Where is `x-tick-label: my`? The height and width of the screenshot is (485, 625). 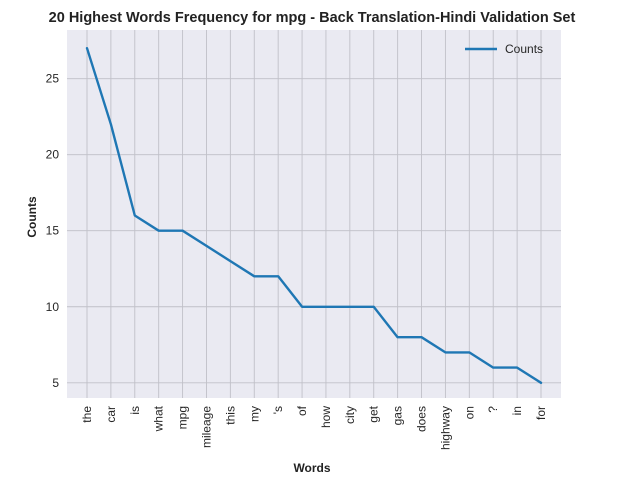 x-tick-label: my is located at coordinates (254, 414).